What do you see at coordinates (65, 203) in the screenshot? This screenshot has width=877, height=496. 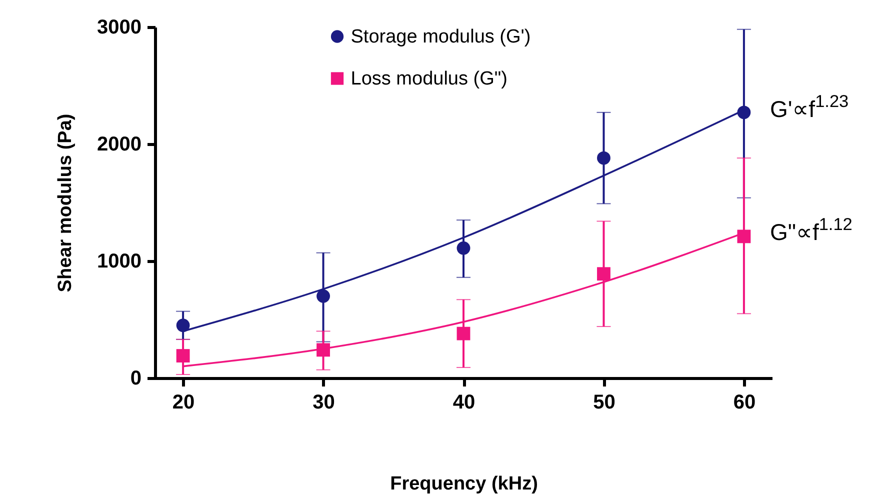 I see `y-axis-title: Shear modulus (Pa)` at bounding box center [65, 203].